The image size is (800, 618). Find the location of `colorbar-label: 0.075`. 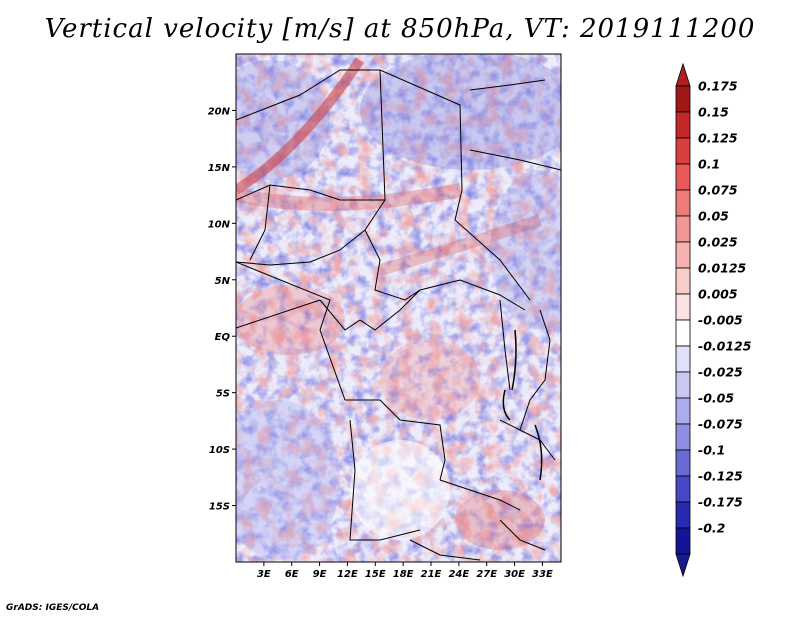

colorbar-label: 0.075 is located at coordinates (718, 190).